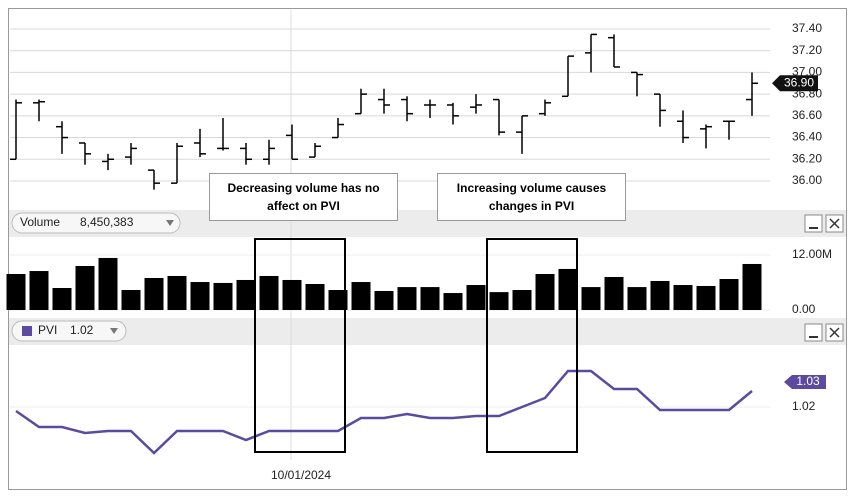  I want to click on pvi-buttons, so click(824, 332).